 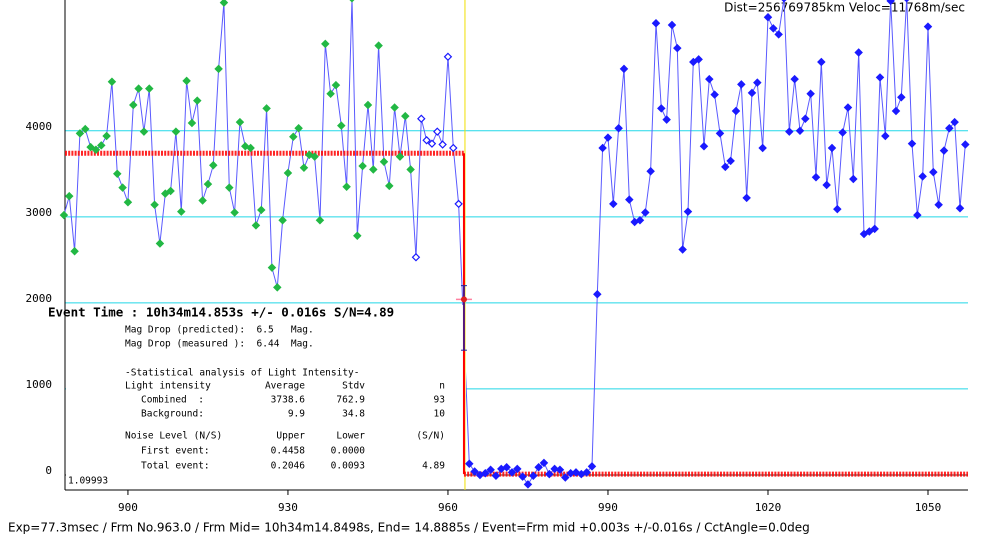 I want to click on stats-cell: 93, so click(x=439, y=400).